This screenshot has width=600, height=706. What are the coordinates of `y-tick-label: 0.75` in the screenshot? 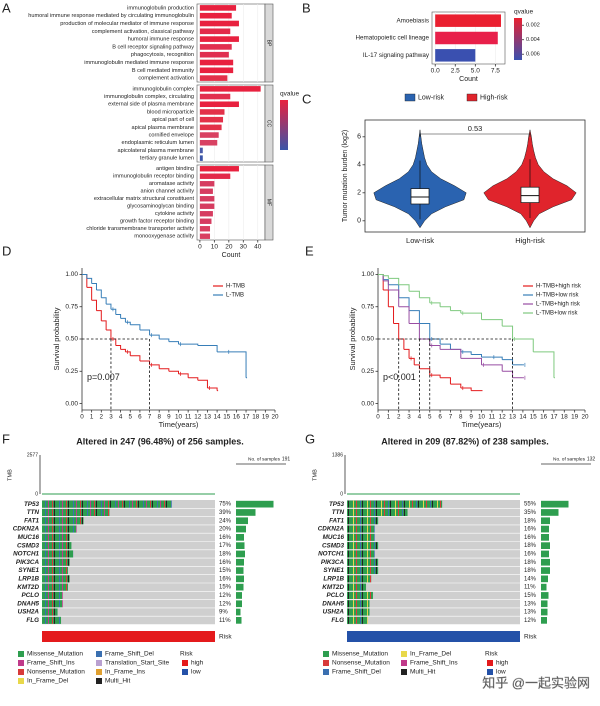 It's located at (367, 306).